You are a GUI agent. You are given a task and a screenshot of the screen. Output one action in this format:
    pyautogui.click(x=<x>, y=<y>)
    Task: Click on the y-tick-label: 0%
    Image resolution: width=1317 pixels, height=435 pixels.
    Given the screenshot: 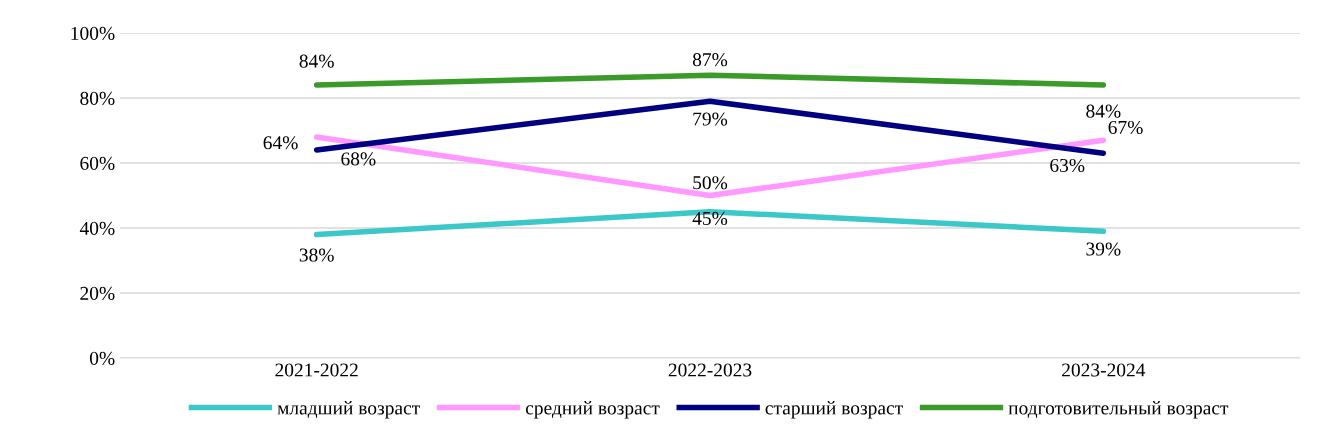 What is the action you would take?
    pyautogui.click(x=102, y=358)
    